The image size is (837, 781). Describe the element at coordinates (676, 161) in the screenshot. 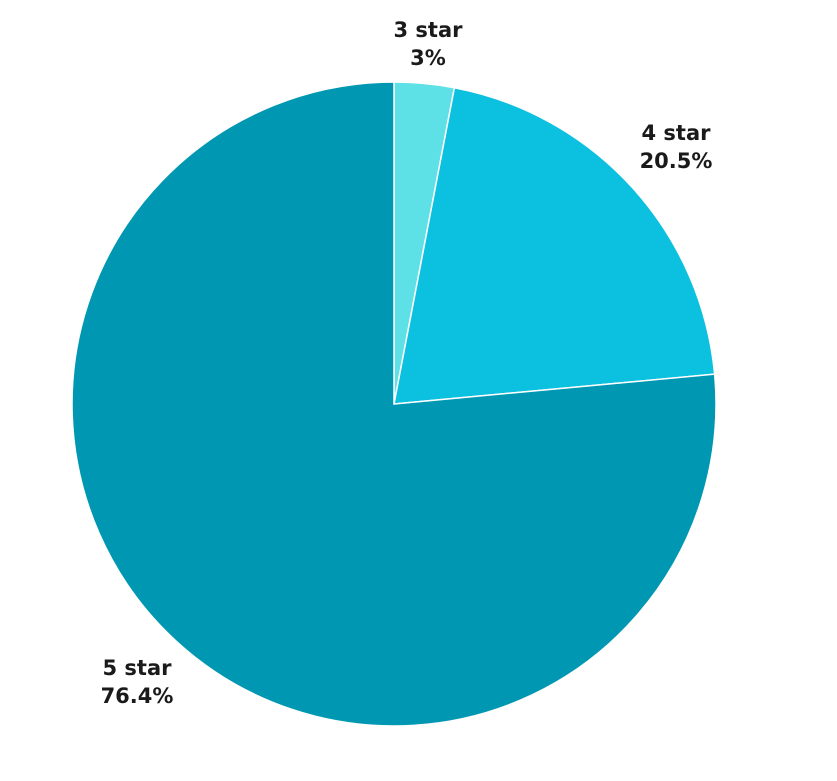

I see `slice-value-label: 20.5%` at that location.